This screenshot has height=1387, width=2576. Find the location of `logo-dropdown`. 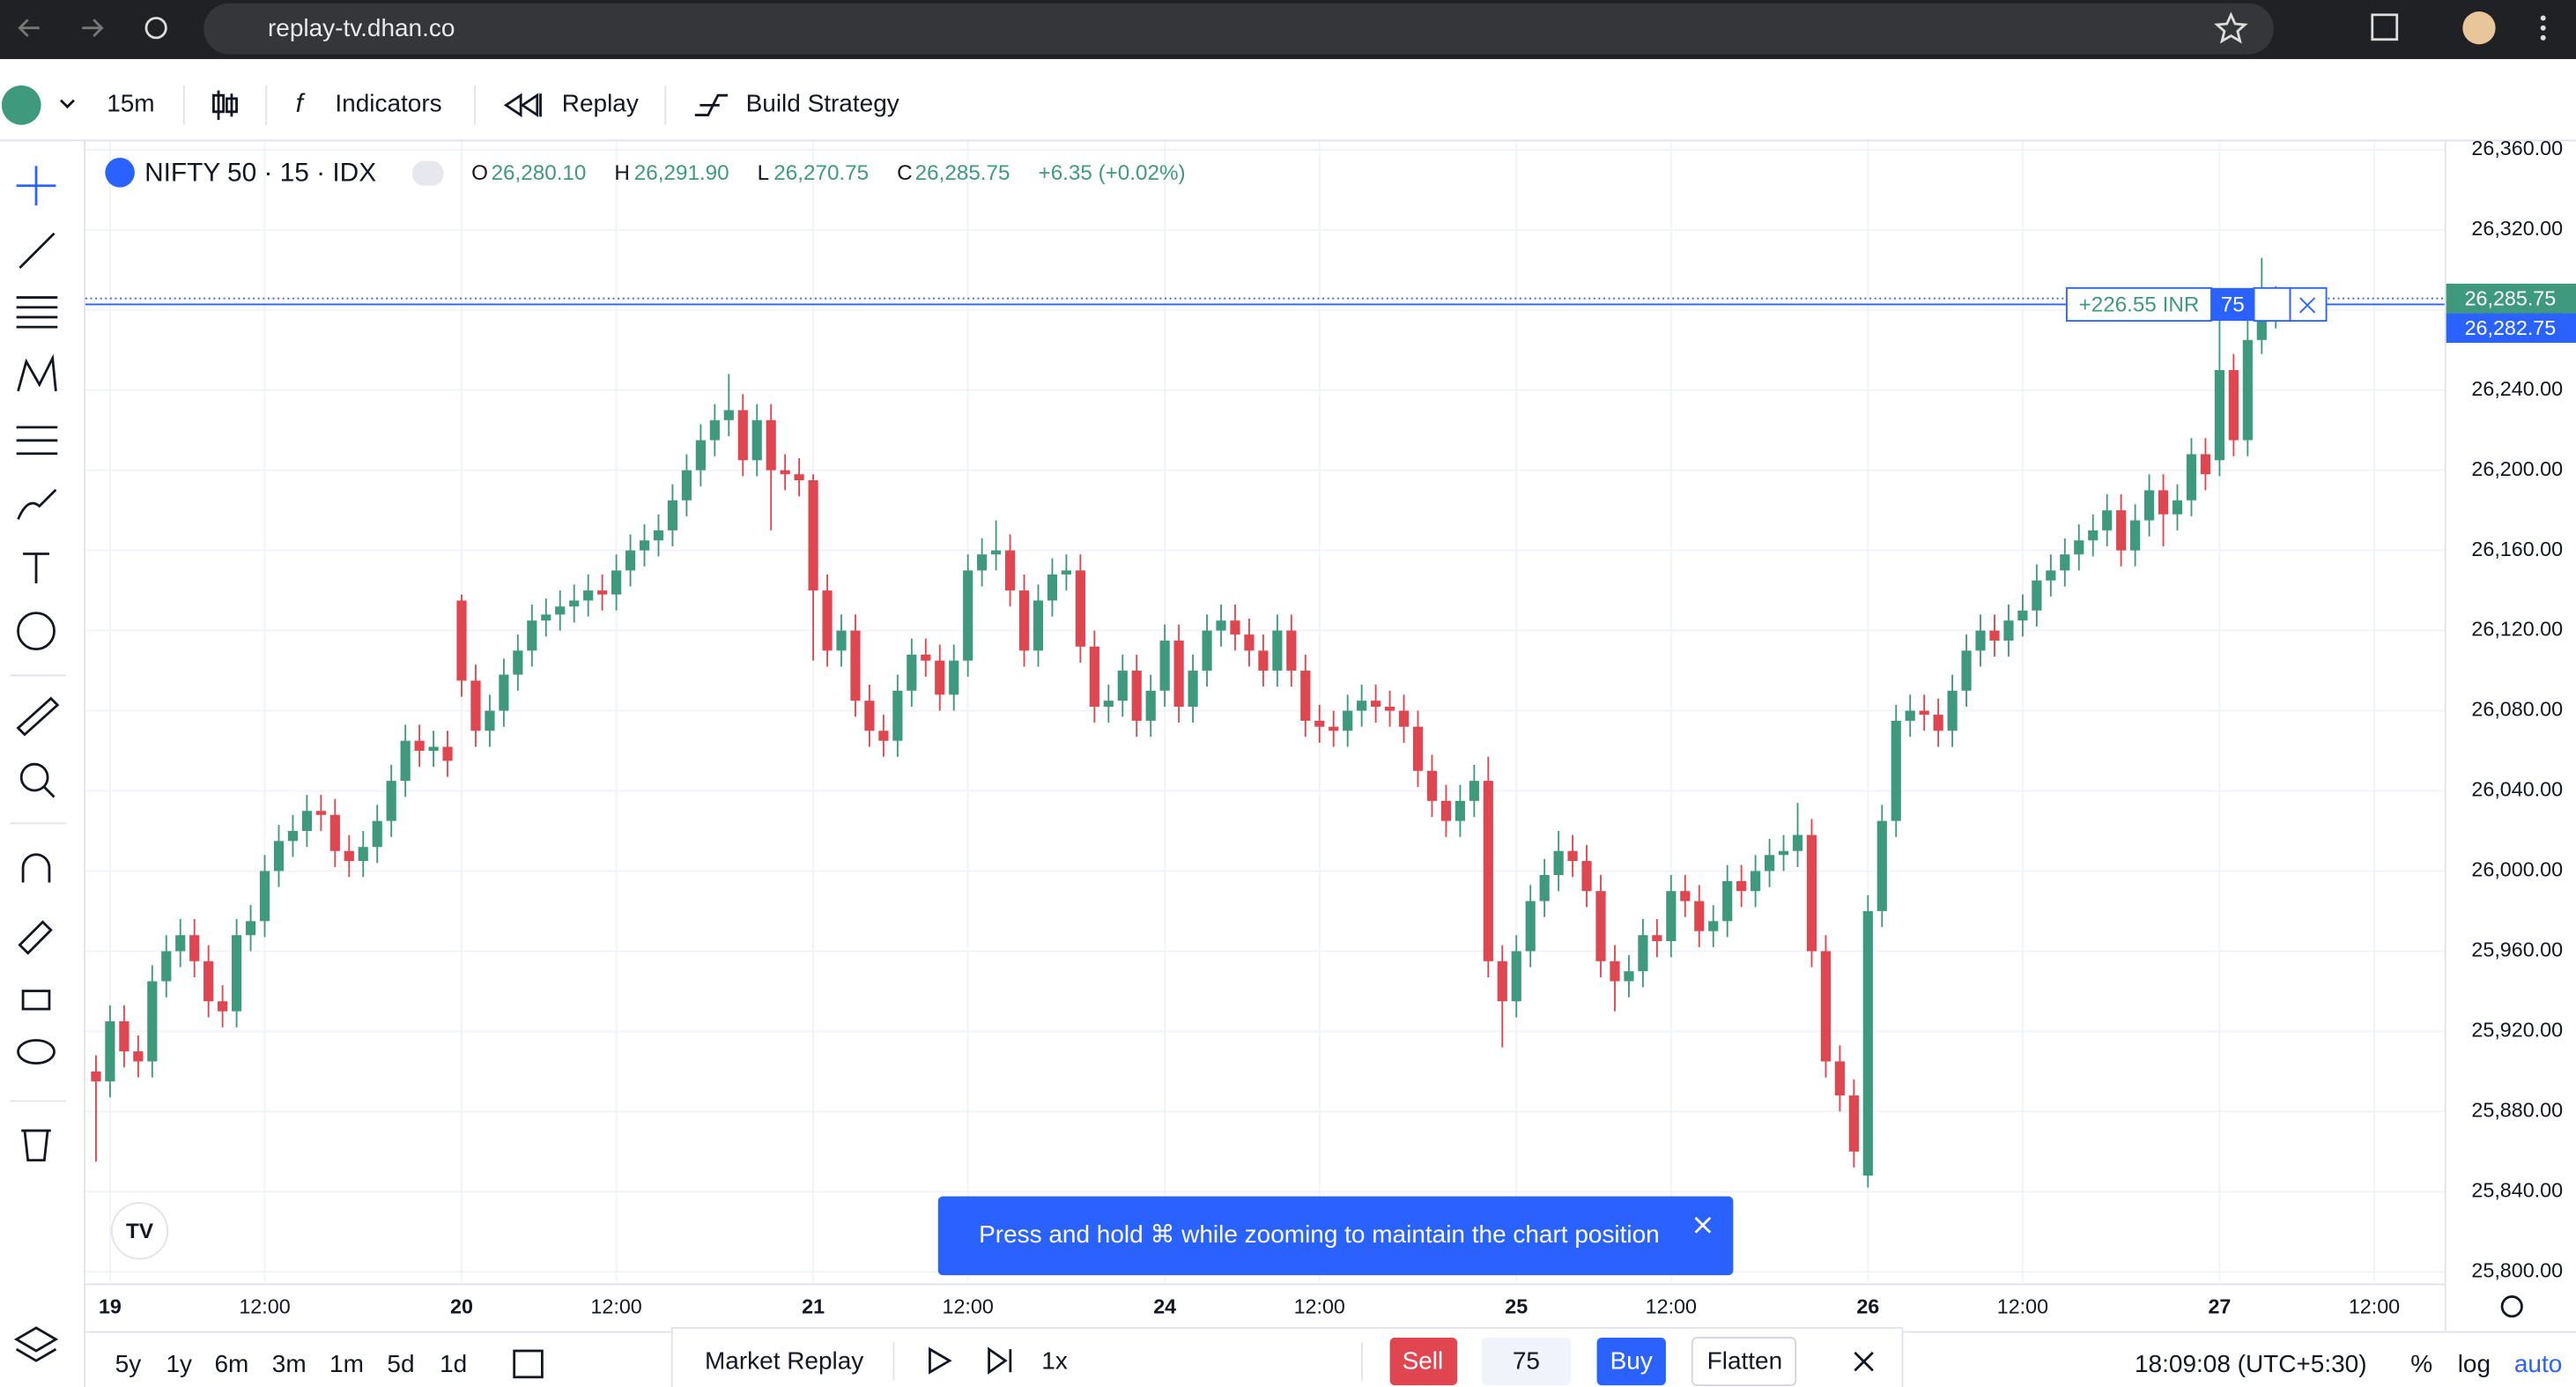

logo-dropdown is located at coordinates (67, 104).